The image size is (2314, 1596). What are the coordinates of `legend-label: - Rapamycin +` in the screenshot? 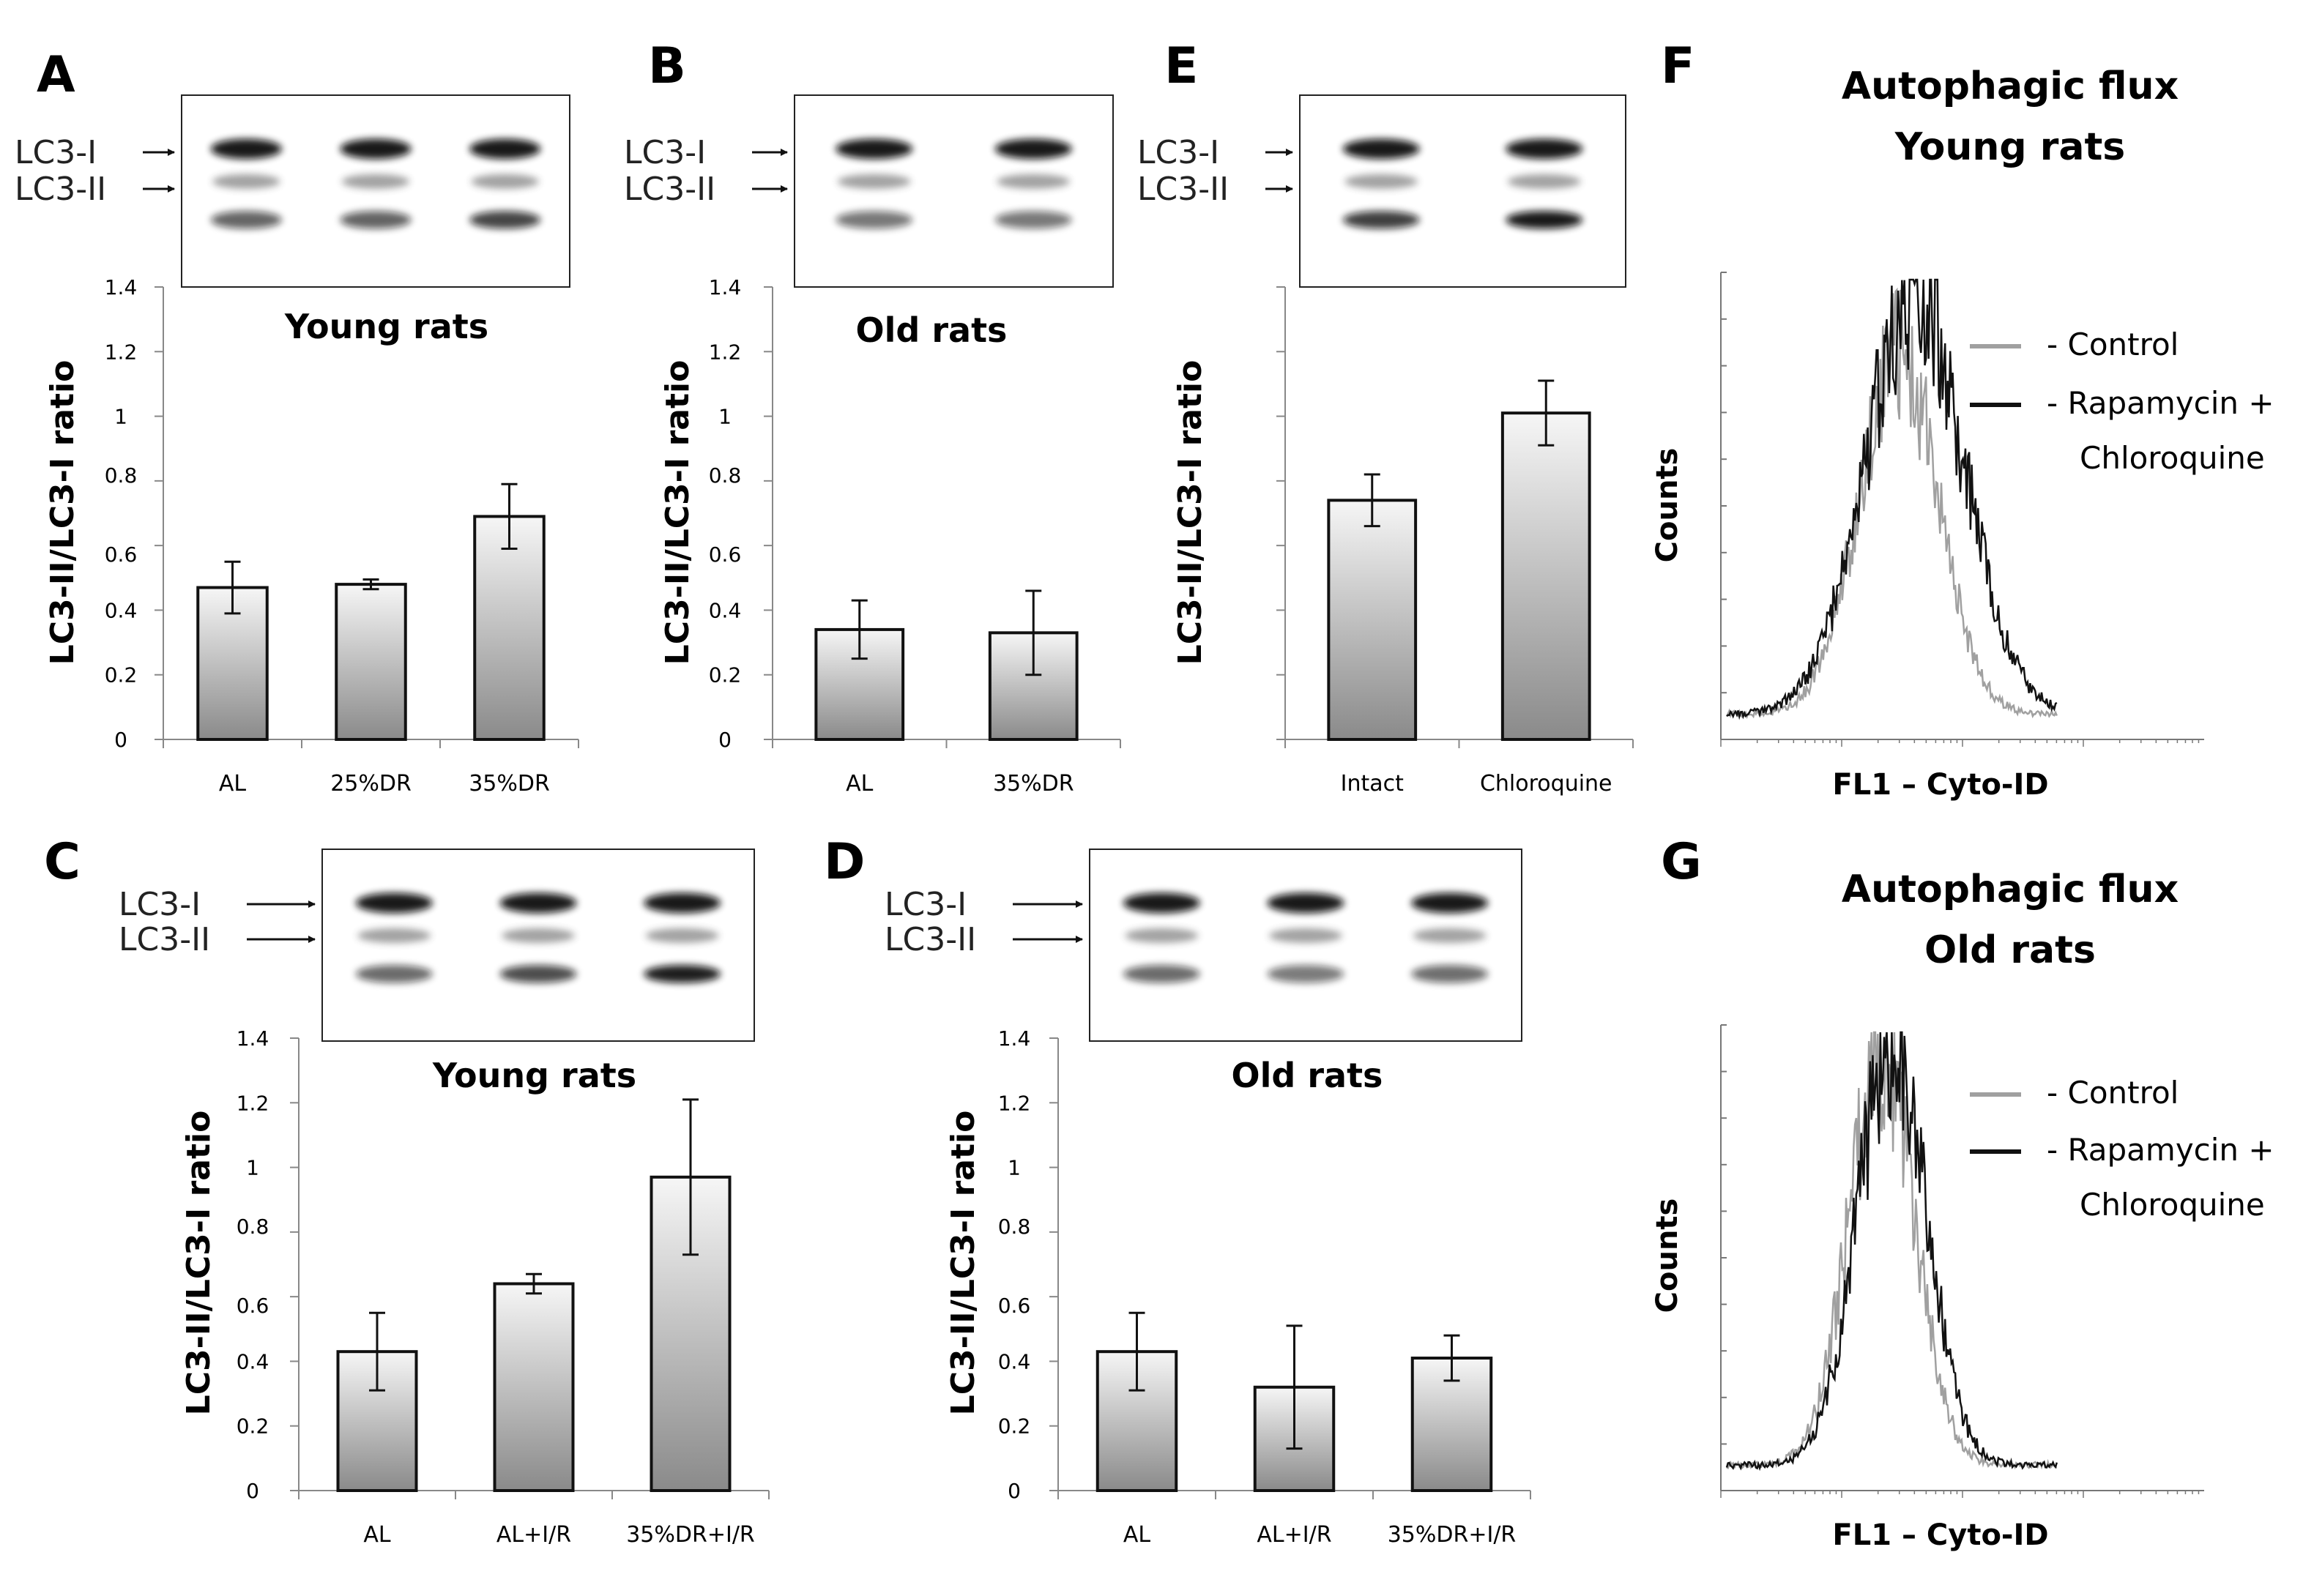 It's located at (2160, 403).